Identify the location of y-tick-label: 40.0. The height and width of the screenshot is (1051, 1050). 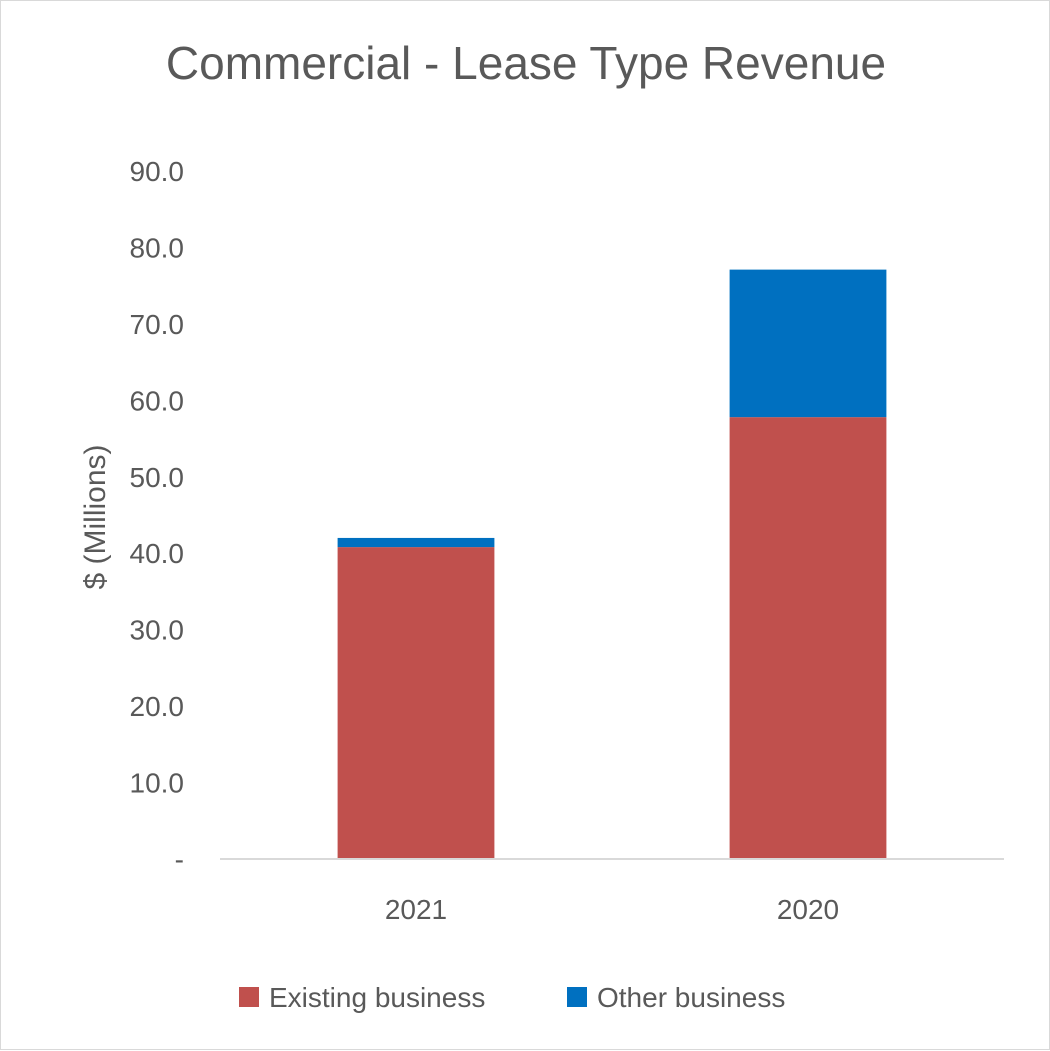
(157, 553).